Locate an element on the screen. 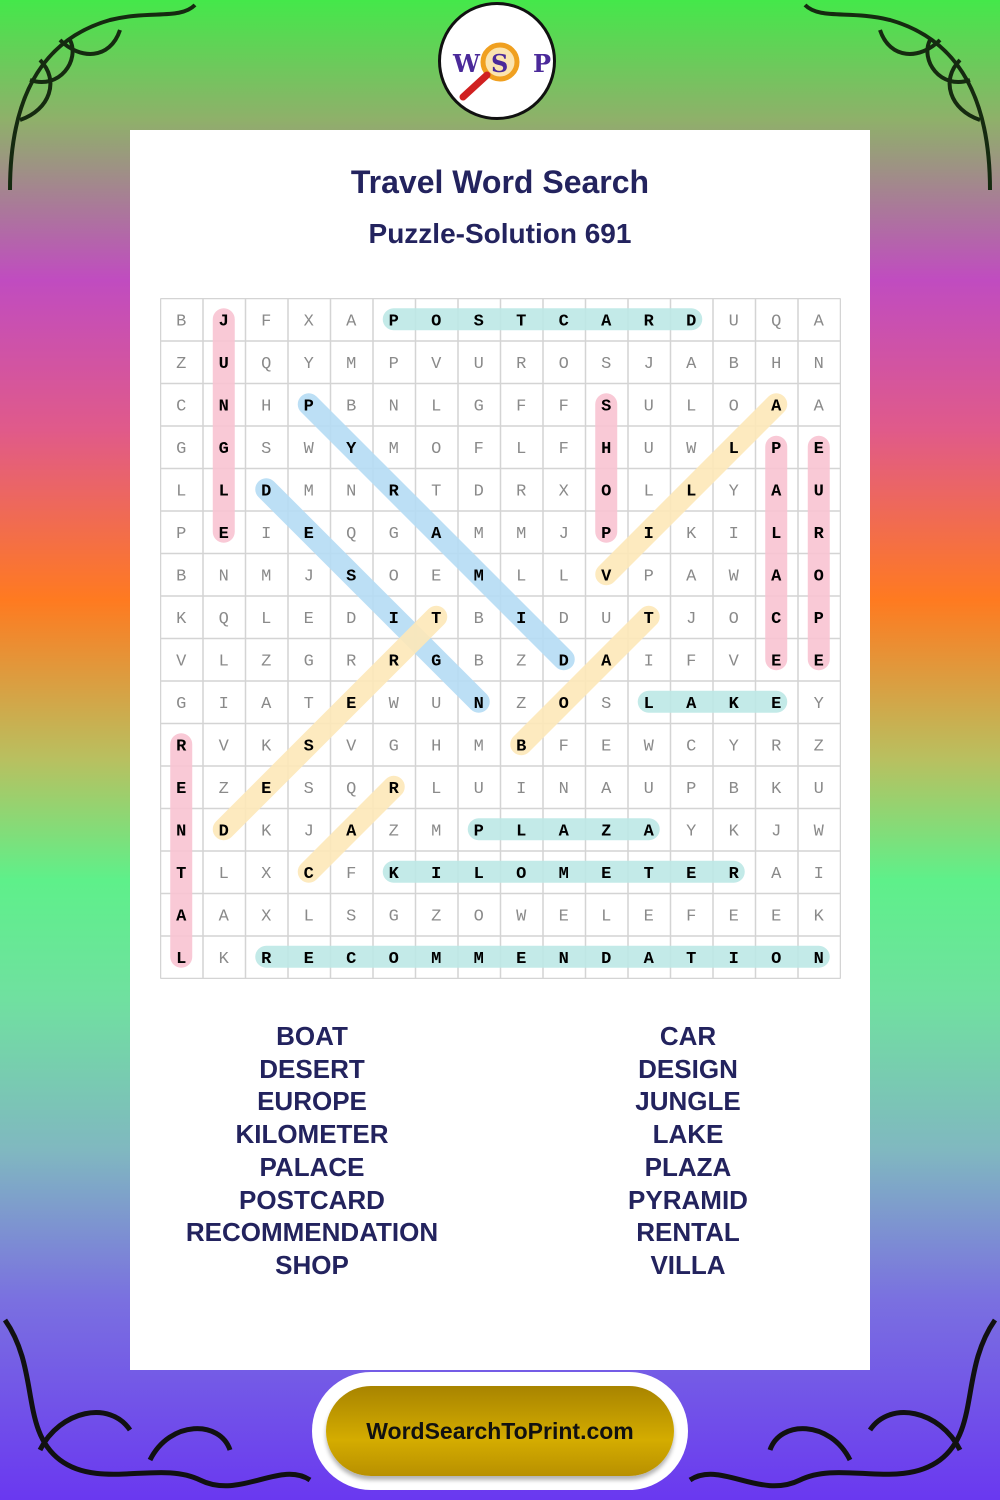 The width and height of the screenshot is (1000, 1500). solution-highlight-desert is located at coordinates (330, 723).